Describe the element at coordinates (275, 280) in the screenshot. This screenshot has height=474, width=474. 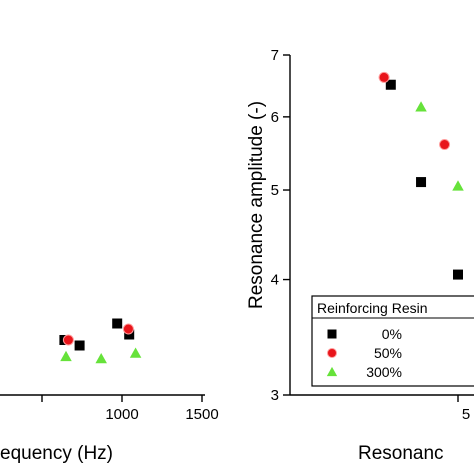
I see `right-y-tick-label-4: 4` at that location.